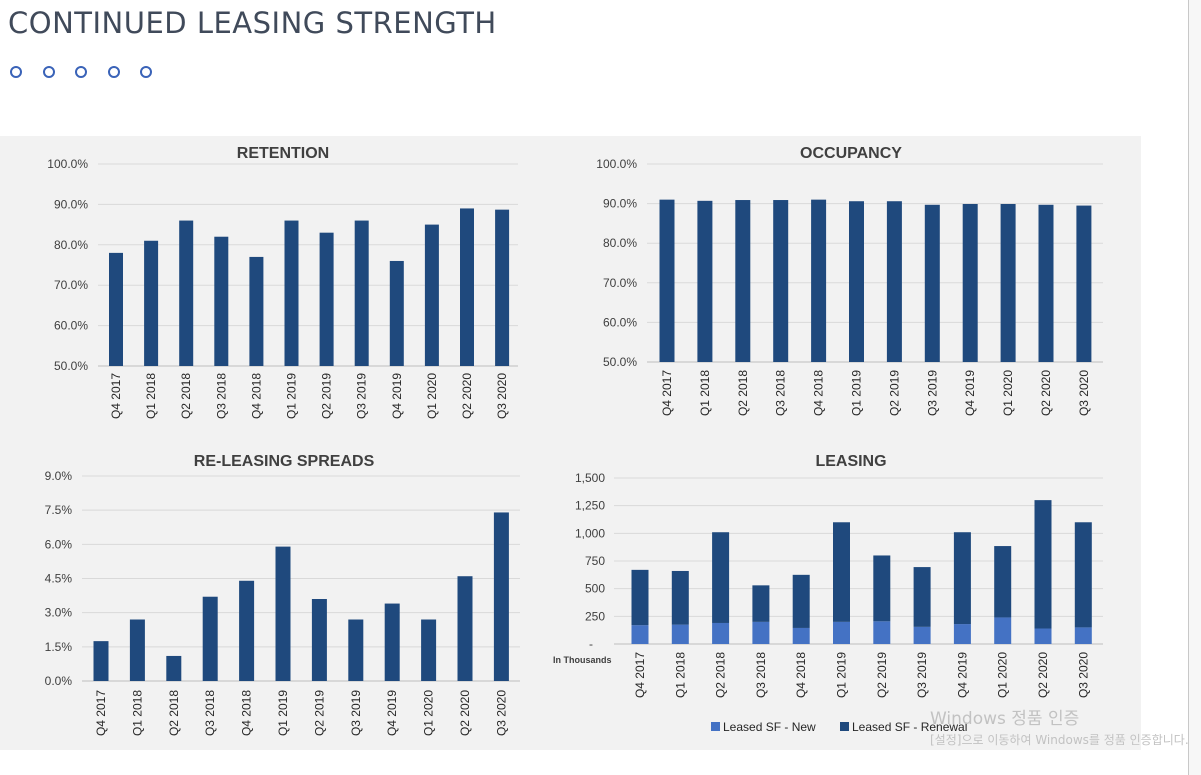 The width and height of the screenshot is (1201, 775). Describe the element at coordinates (59, 544) in the screenshot. I see `y-tick-label: 6.0%` at that location.